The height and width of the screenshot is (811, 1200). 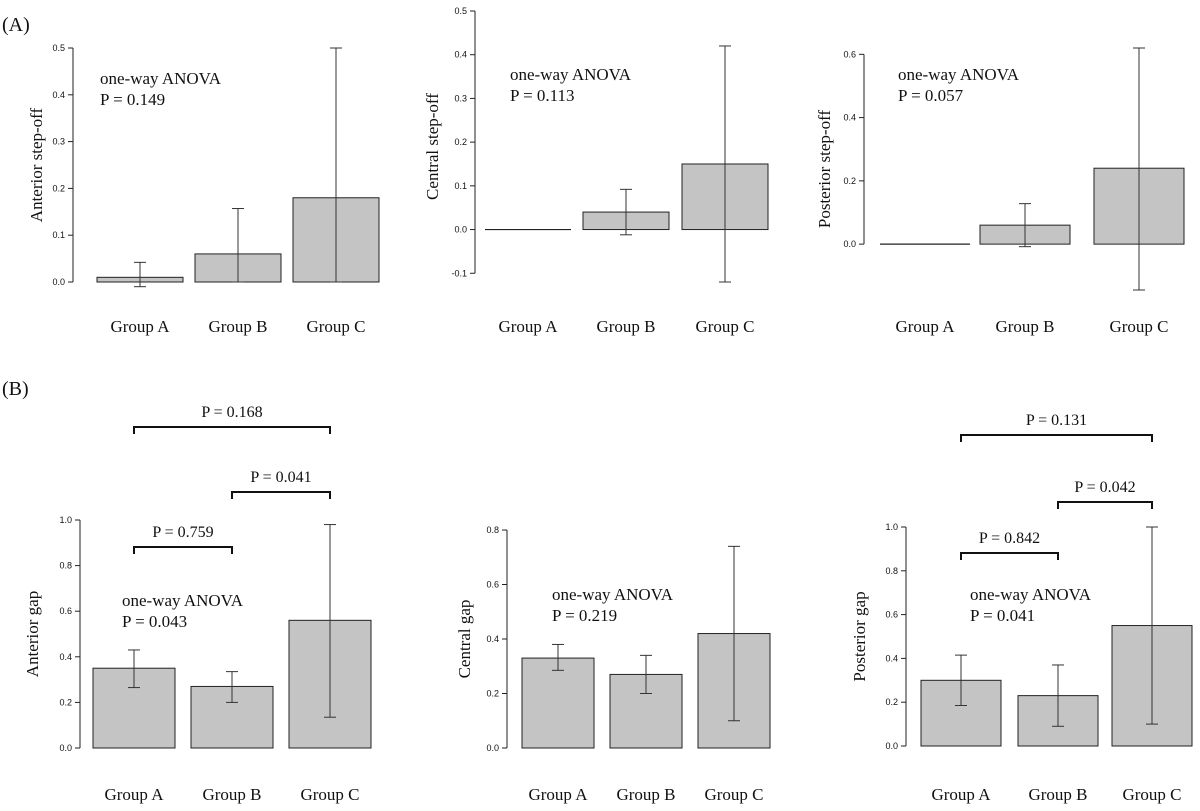 I want to click on chart-a3-category-label: Group A, so click(x=925, y=326).